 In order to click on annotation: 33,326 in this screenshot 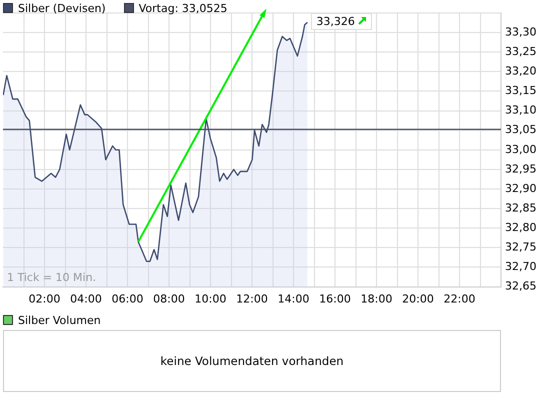, I will do `click(341, 21)`.